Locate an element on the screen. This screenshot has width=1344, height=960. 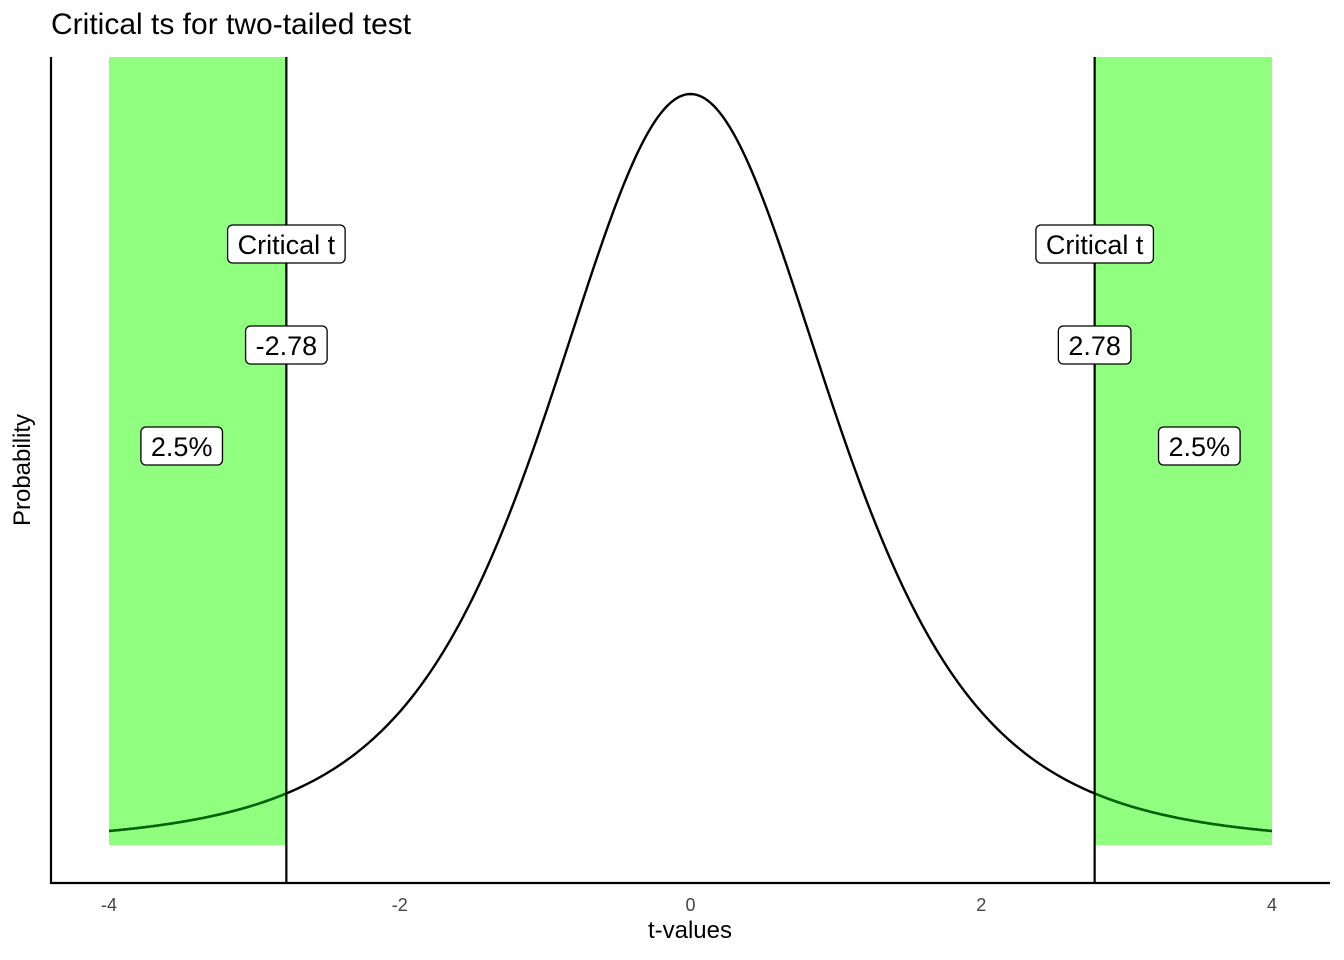
x-tick-label: -4 is located at coordinates (109, 905).